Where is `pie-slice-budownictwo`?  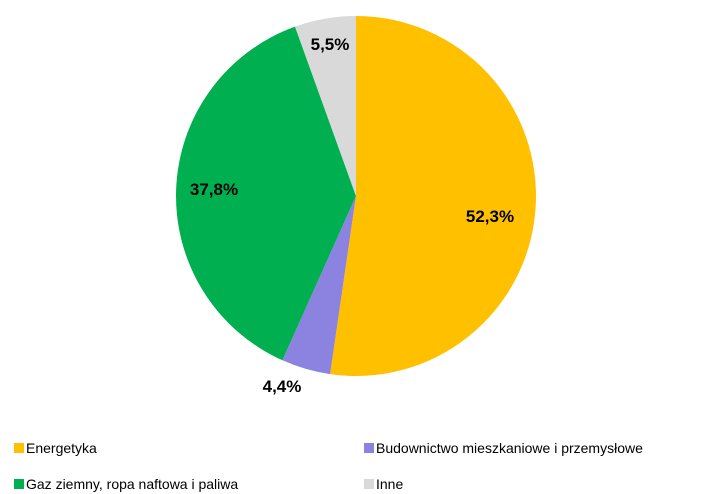
pie-slice-budownictwo is located at coordinates (319, 285).